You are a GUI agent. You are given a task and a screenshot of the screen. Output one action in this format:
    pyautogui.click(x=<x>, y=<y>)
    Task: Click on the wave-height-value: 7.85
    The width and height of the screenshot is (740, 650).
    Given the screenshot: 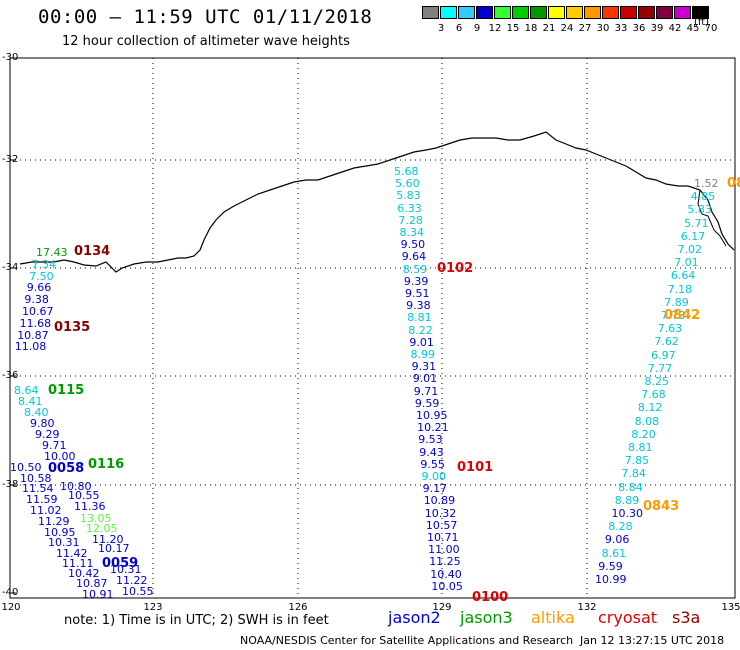 What is the action you would take?
    pyautogui.click(x=637, y=461)
    